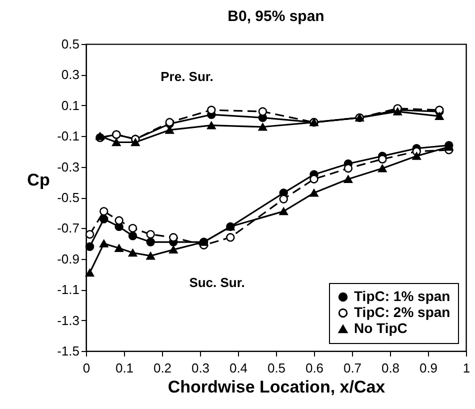 The width and height of the screenshot is (475, 409). What do you see at coordinates (68, 166) in the screenshot?
I see `y-tick-label: -0.3` at bounding box center [68, 166].